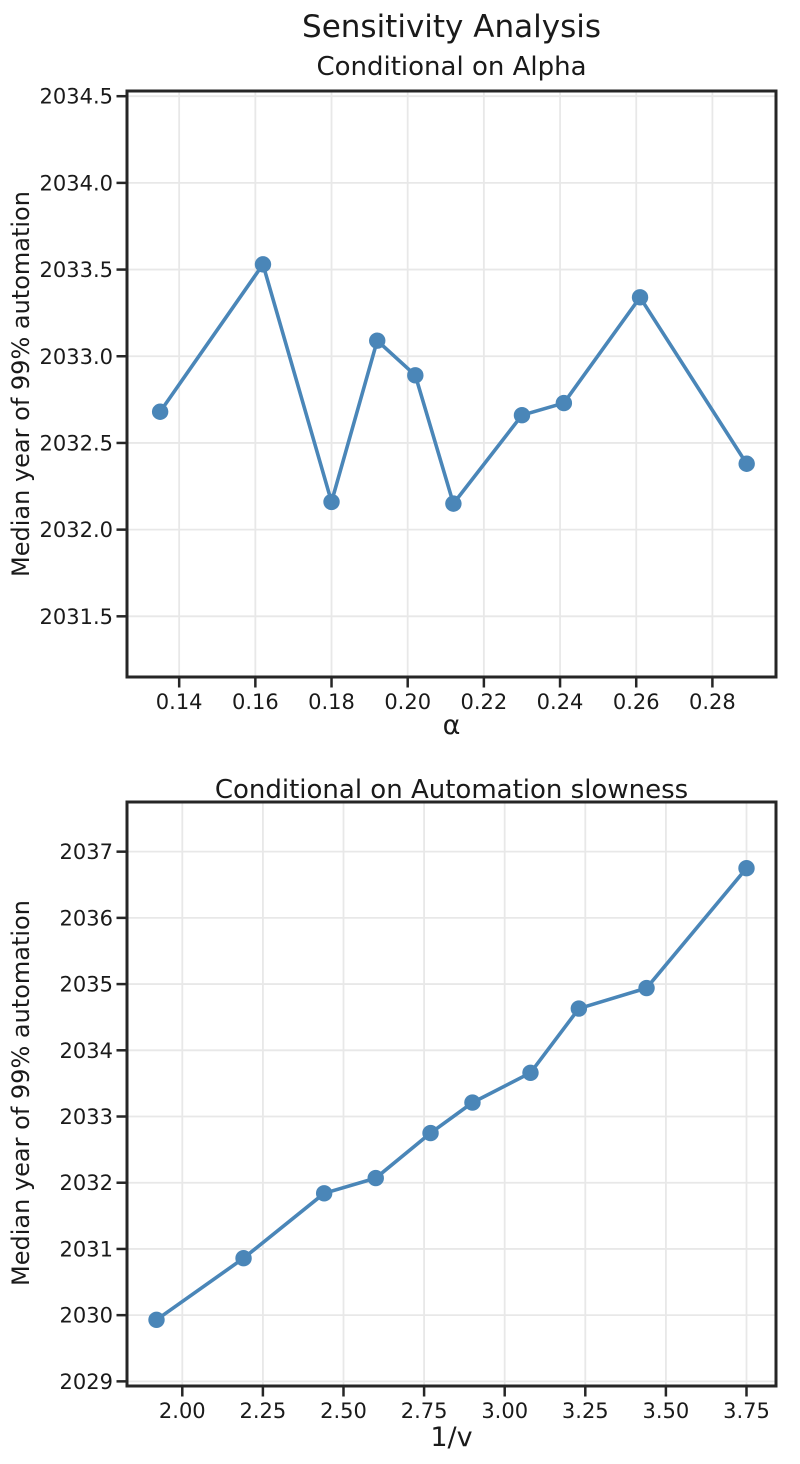  What do you see at coordinates (263, 1411) in the screenshot?
I see `x-tick-label: 2.25` at bounding box center [263, 1411].